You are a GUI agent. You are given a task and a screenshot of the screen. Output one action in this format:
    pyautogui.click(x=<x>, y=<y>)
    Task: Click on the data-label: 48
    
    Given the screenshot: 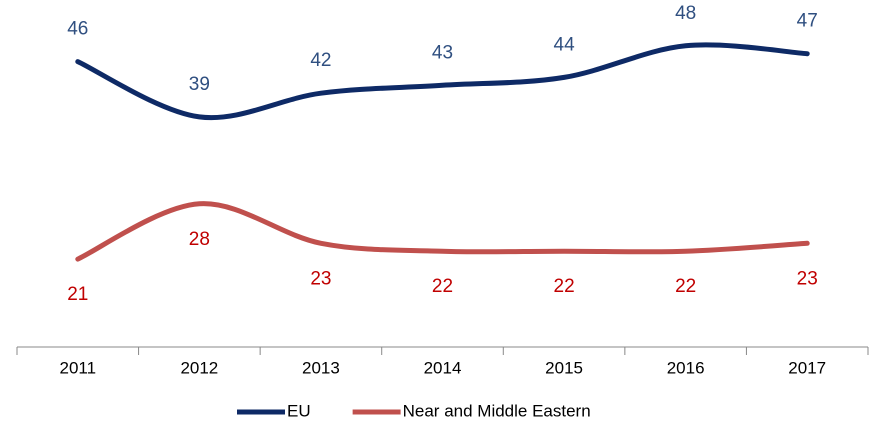 What is the action you would take?
    pyautogui.click(x=685, y=13)
    